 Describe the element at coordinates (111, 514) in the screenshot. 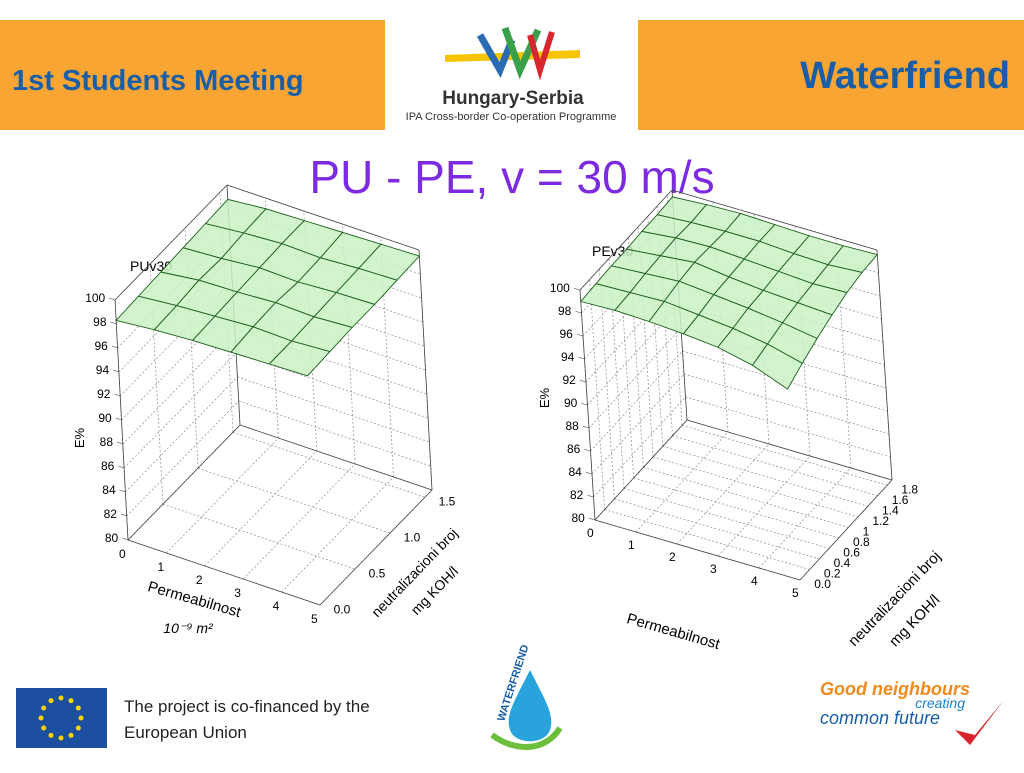

I see `z-tick-label: 82` at that location.